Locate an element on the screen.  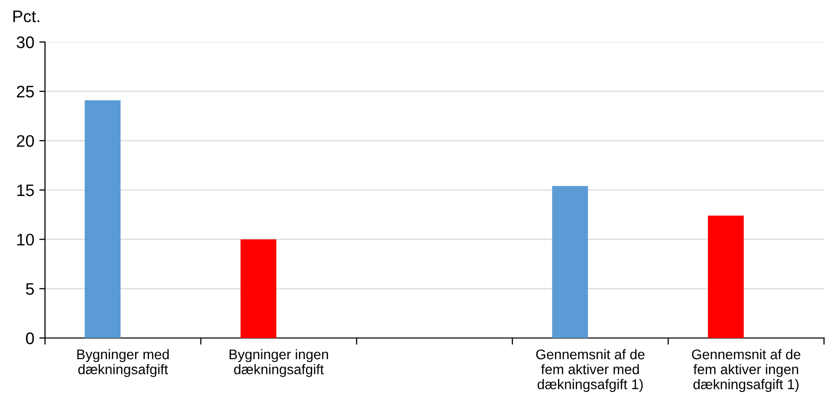
y-tick-label: 25 is located at coordinates (25, 92).